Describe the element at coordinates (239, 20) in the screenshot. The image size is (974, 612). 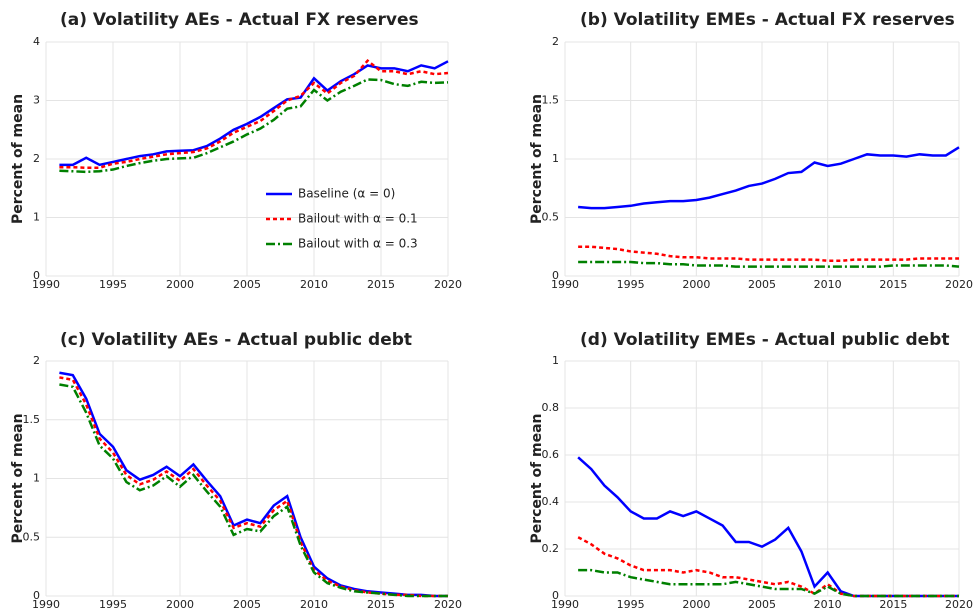
I see `chart-title: (a) Volatility AEs - Actual FX reserves` at that location.